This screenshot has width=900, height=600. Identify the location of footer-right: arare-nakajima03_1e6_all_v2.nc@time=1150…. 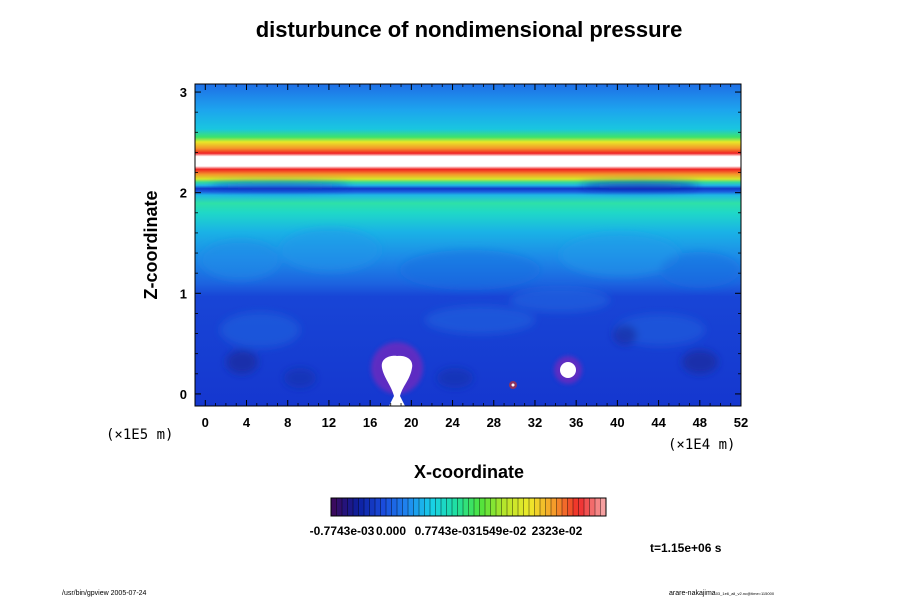
(722, 593).